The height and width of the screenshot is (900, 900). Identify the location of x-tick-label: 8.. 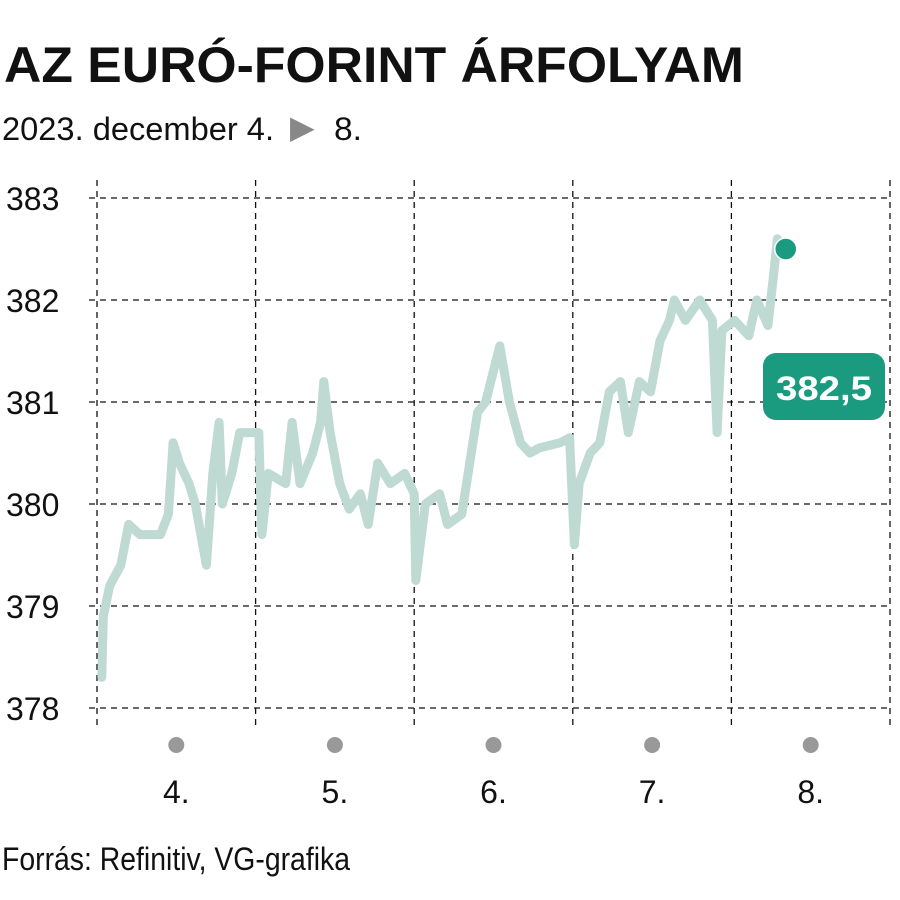
(810, 792).